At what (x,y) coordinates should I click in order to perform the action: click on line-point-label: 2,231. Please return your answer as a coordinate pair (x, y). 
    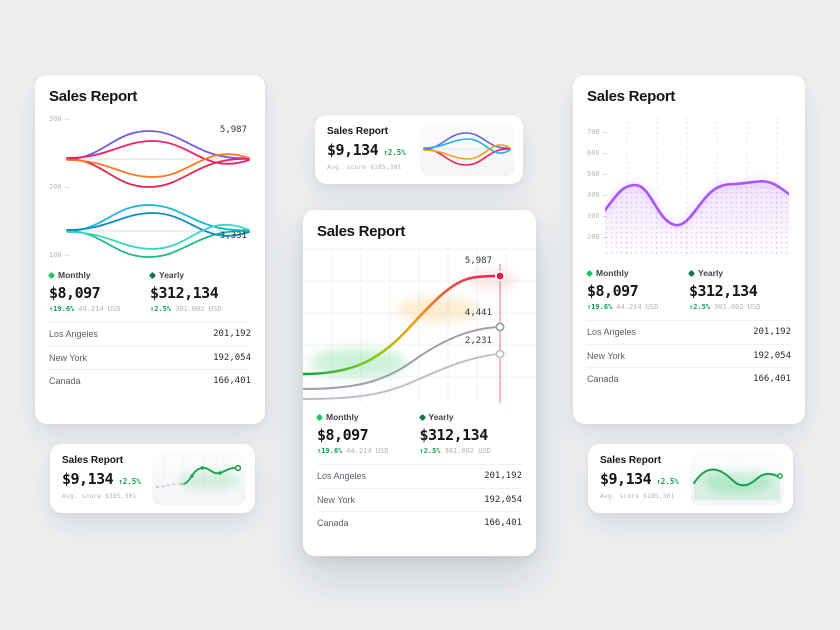
    Looking at the image, I should click on (478, 341).